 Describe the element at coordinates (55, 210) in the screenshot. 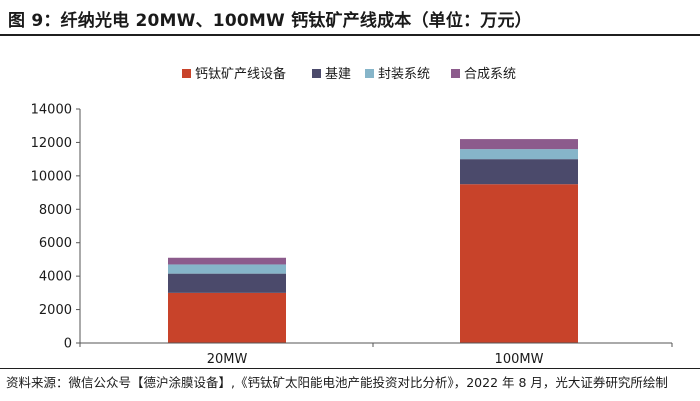

I see `y-tick-label: 8000` at that location.